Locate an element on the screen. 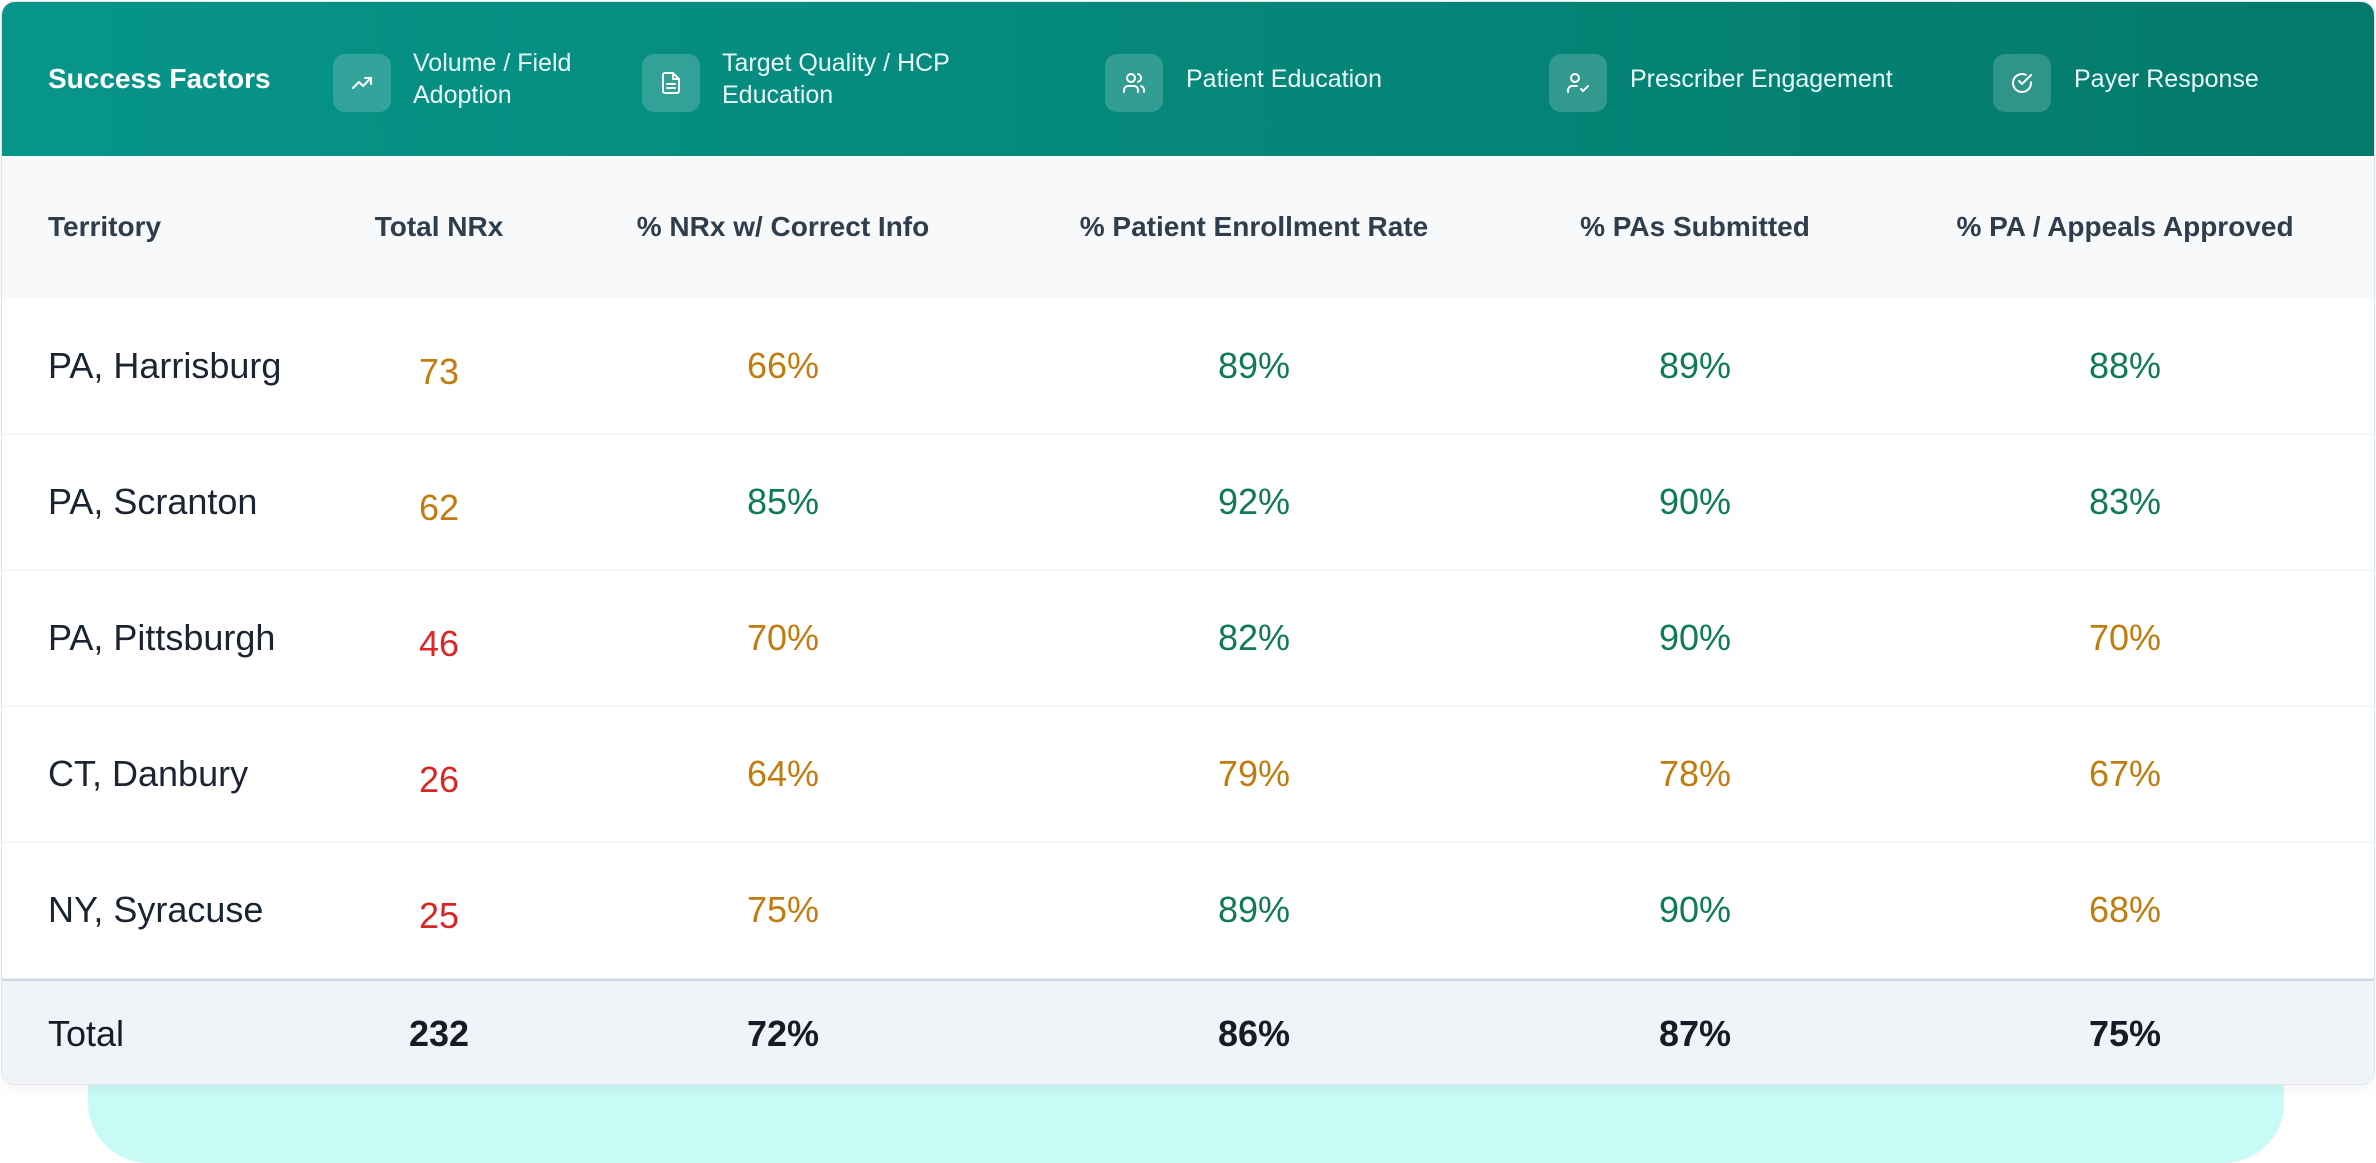  column-header: Territory is located at coordinates (105, 226).